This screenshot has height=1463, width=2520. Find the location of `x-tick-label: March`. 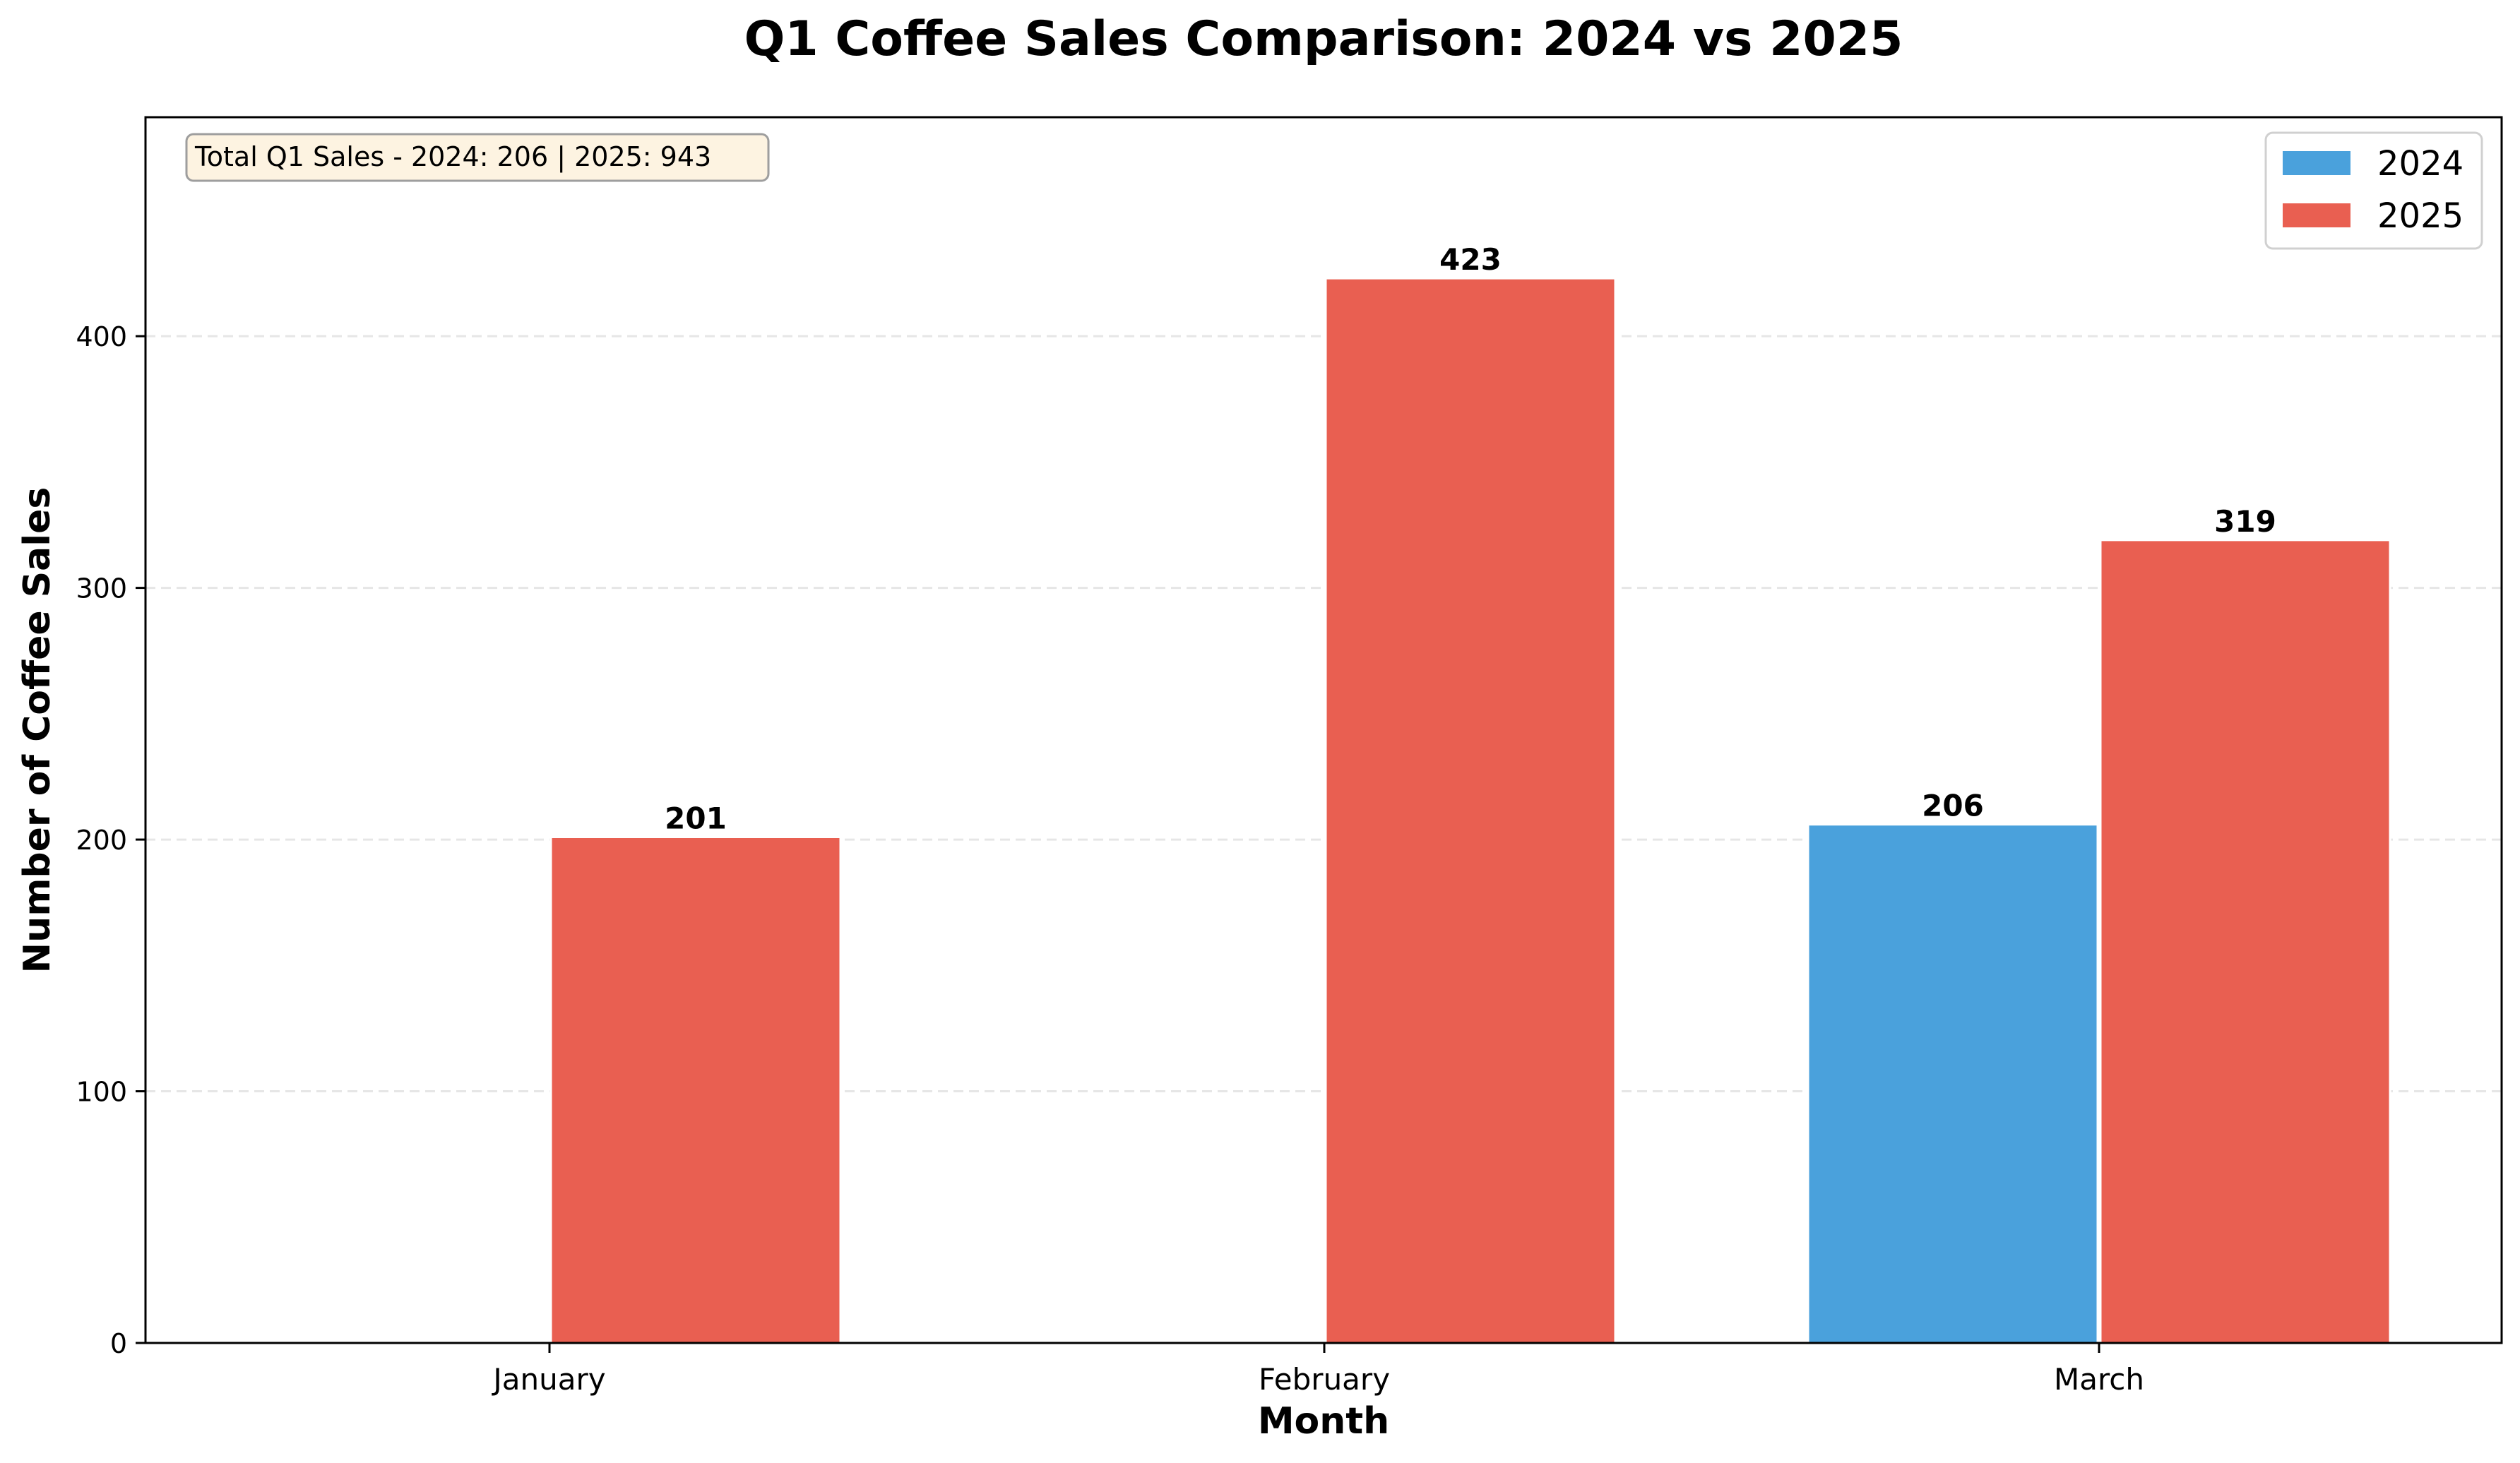

x-tick-label: March is located at coordinates (2099, 1379).